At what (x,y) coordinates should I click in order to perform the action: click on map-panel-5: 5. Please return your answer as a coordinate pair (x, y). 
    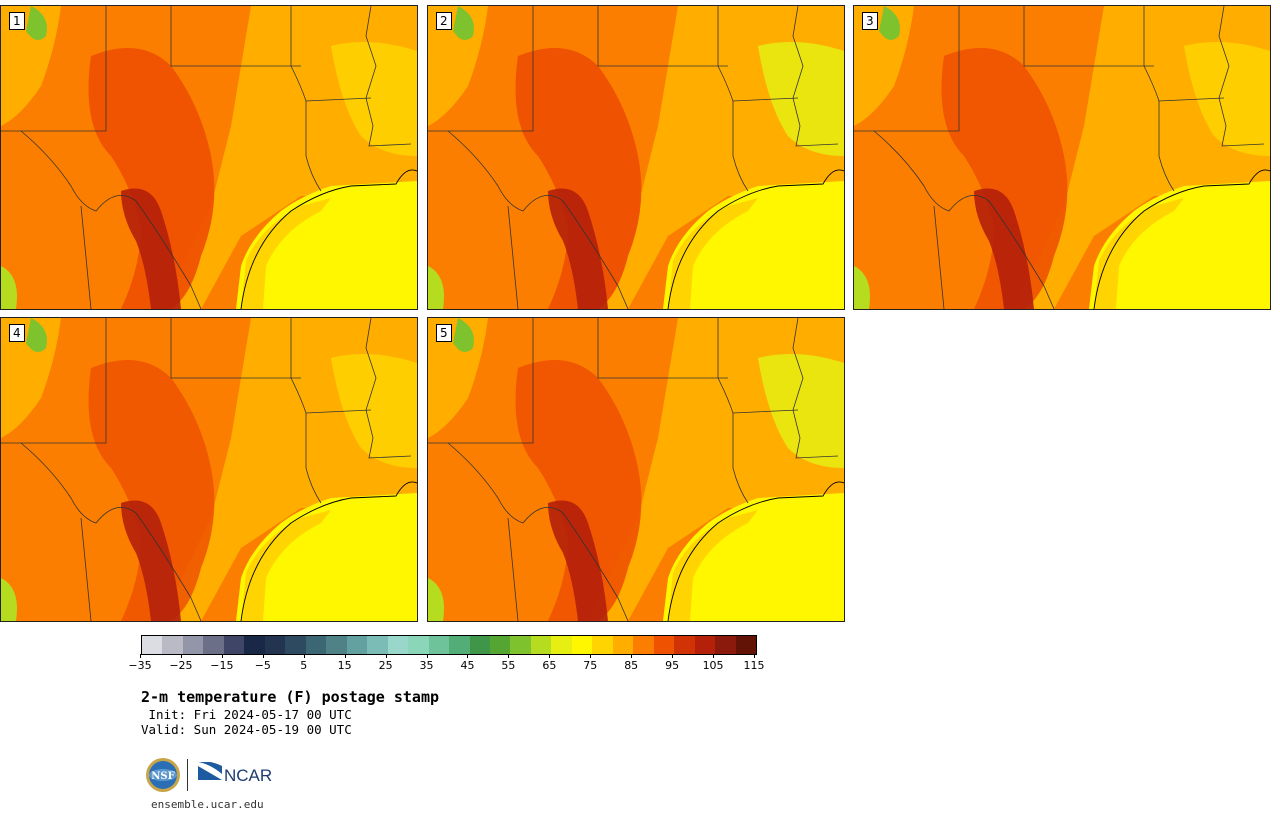
    Looking at the image, I should click on (636, 469).